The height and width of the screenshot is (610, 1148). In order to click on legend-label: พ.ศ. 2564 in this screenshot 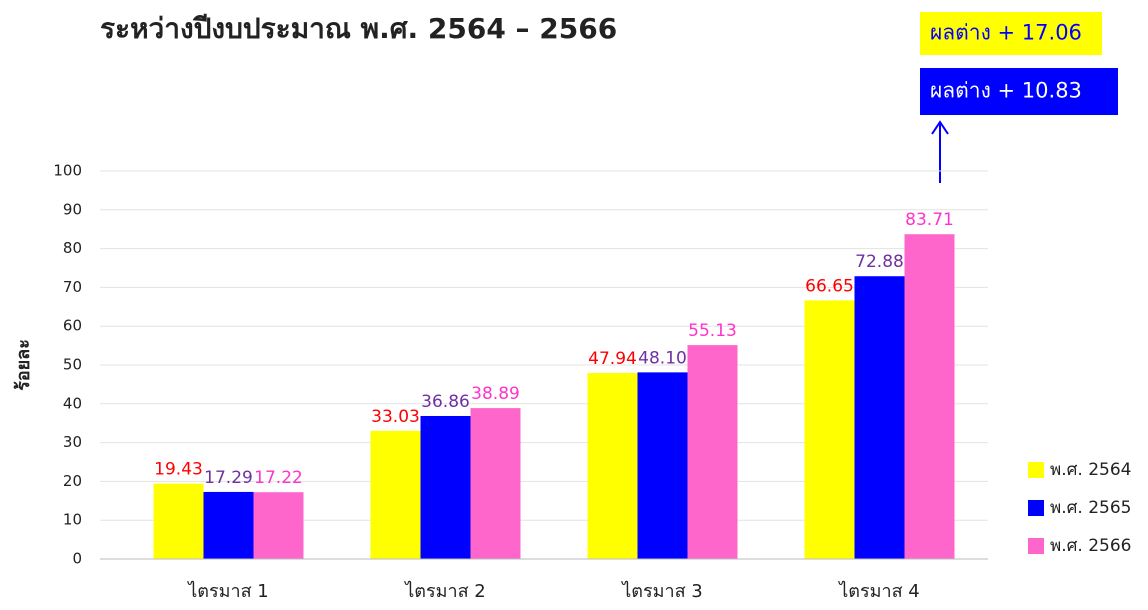, I will do `click(1090, 470)`.